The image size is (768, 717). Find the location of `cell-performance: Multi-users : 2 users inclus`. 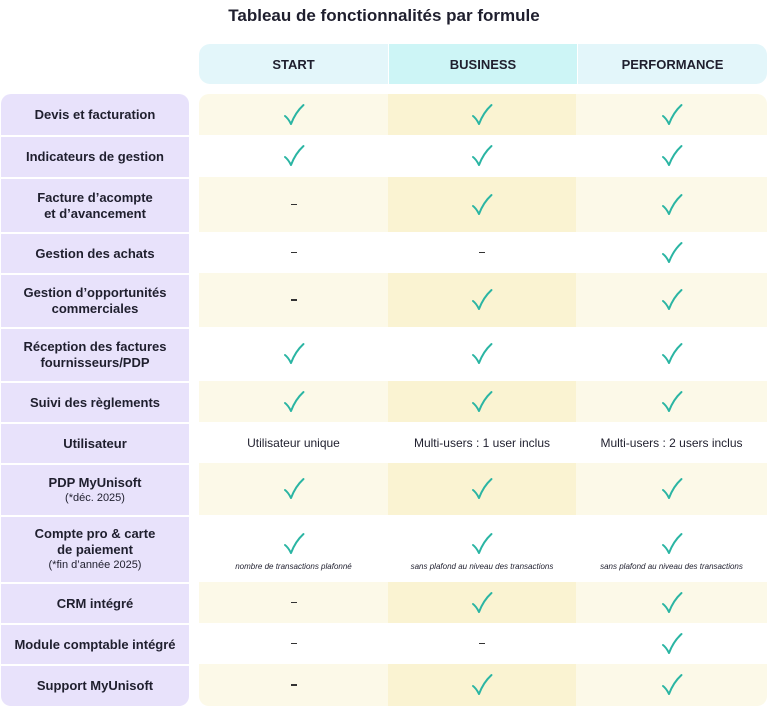

cell-performance: Multi-users : 2 users inclus is located at coordinates (671, 442).